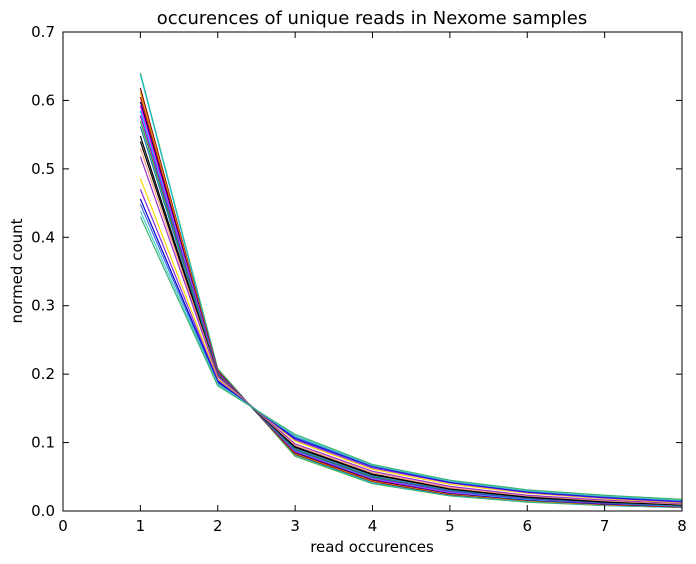  I want to click on x-tick-label: 0, so click(63, 526).